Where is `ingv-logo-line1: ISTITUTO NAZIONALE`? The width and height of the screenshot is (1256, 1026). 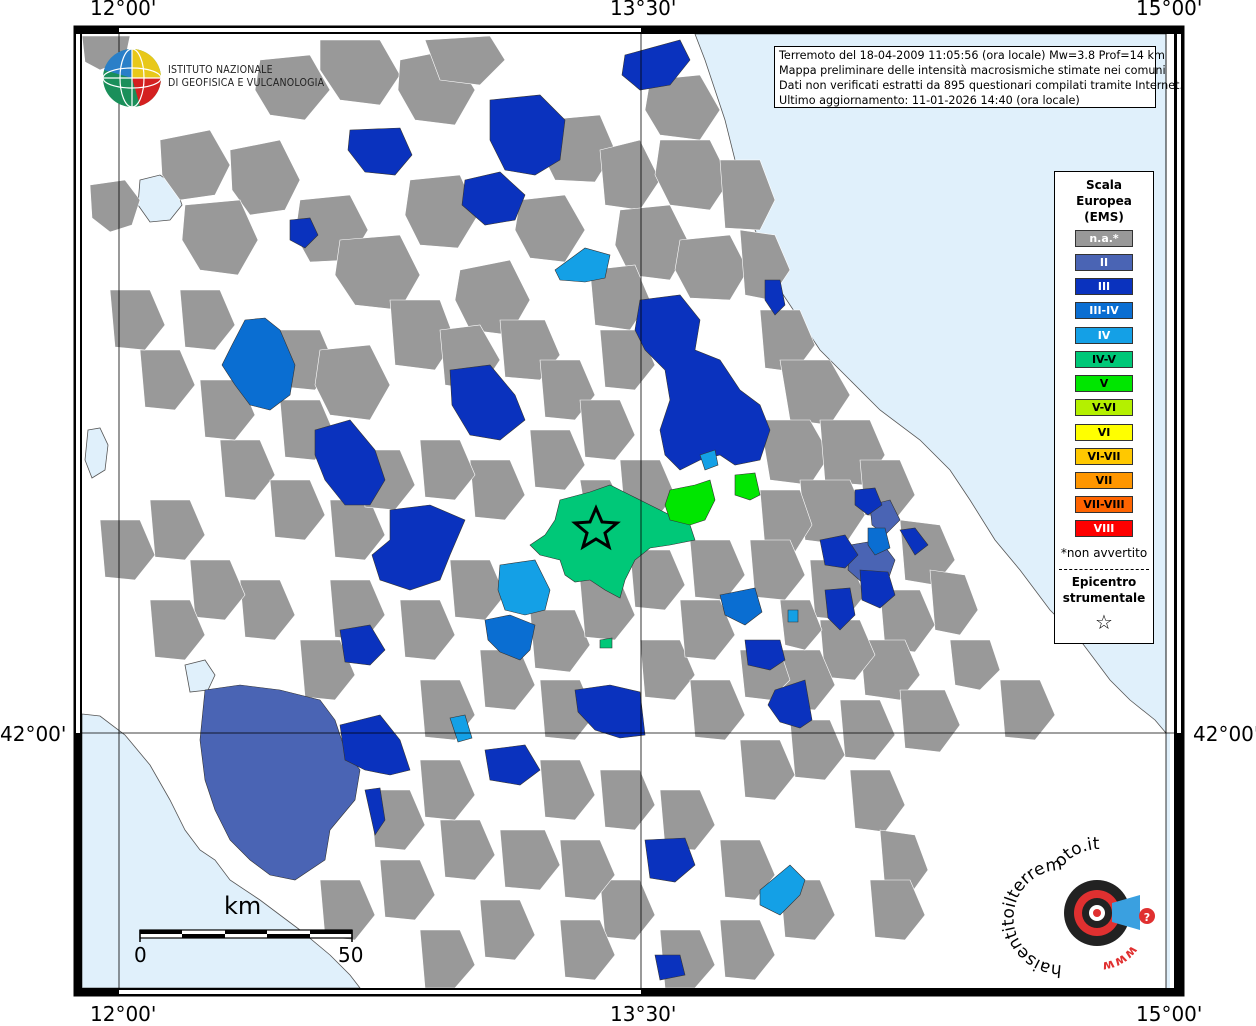
ingv-logo-line1: ISTITUTO NAZIONALE is located at coordinates (220, 70).